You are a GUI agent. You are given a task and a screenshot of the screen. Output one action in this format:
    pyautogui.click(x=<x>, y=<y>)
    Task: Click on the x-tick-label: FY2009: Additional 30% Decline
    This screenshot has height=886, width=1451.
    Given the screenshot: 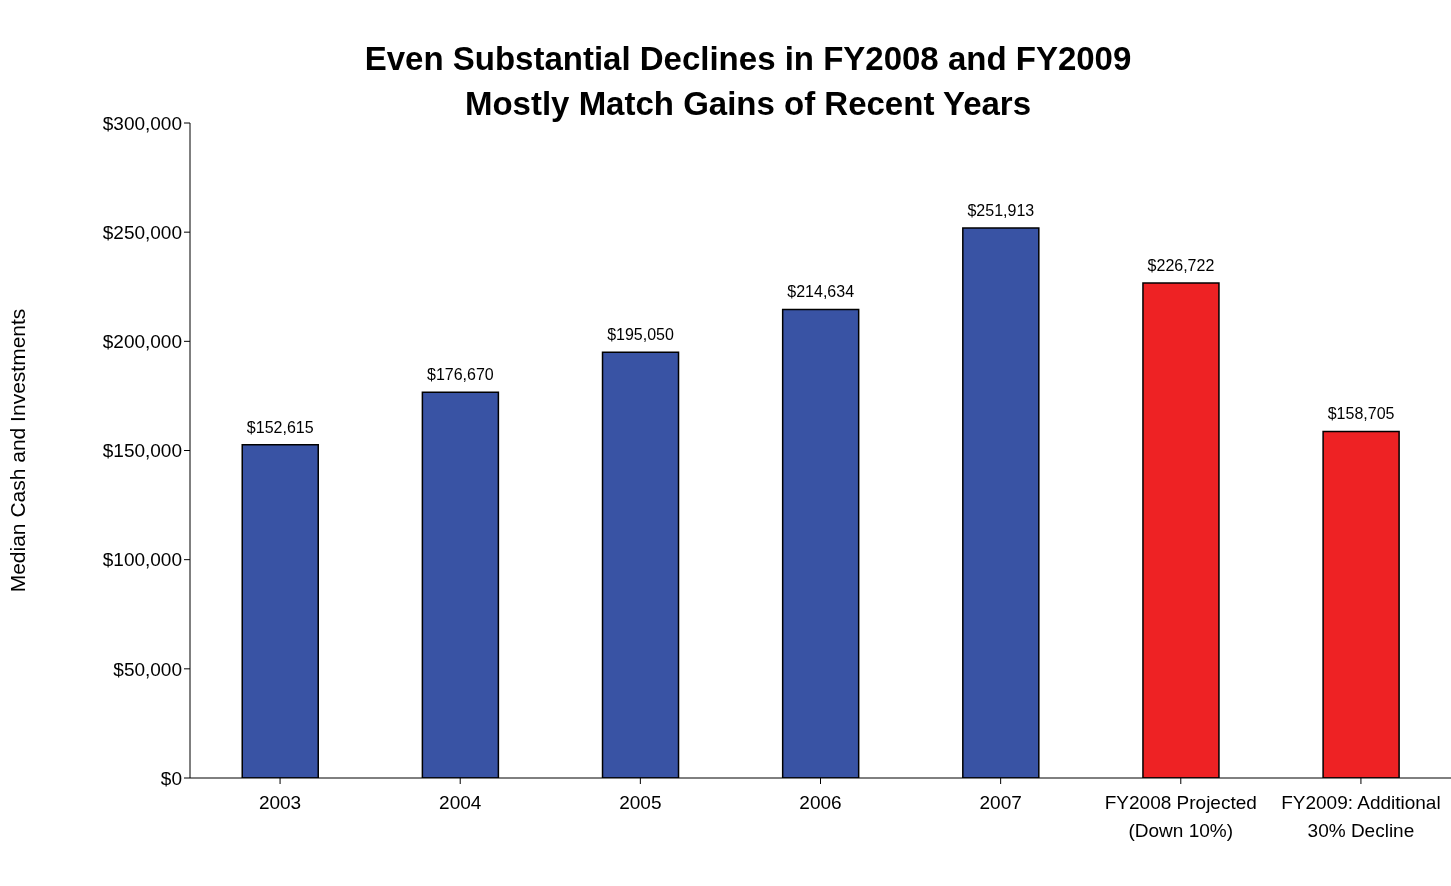 What is the action you would take?
    pyautogui.click(x=1361, y=817)
    